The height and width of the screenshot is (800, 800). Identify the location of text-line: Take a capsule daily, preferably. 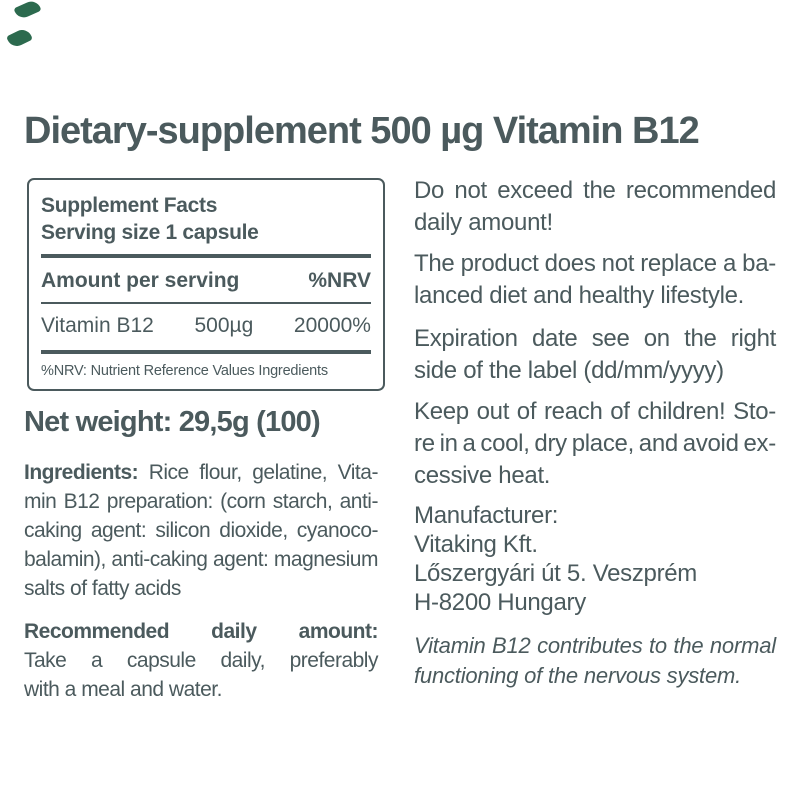
(201, 660).